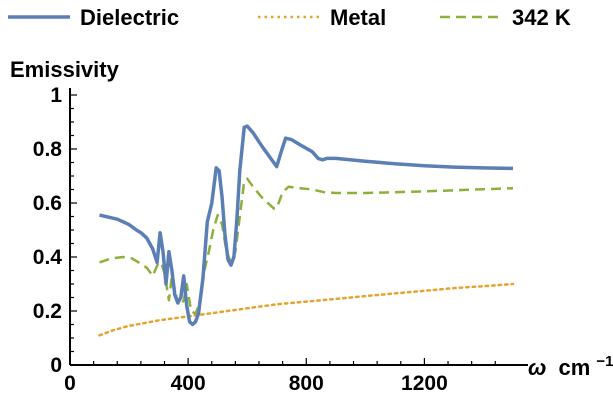 The width and height of the screenshot is (613, 396). What do you see at coordinates (65, 69) in the screenshot?
I see `y-axis-label: Emissivity` at bounding box center [65, 69].